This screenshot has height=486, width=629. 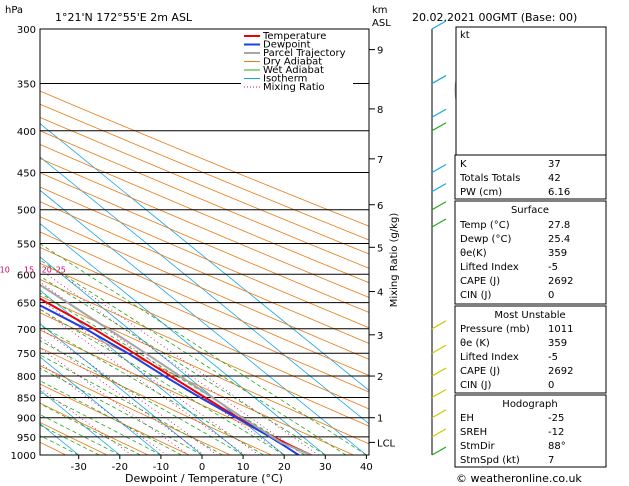 I want to click on hodo-row-label: EH, so click(x=467, y=418).